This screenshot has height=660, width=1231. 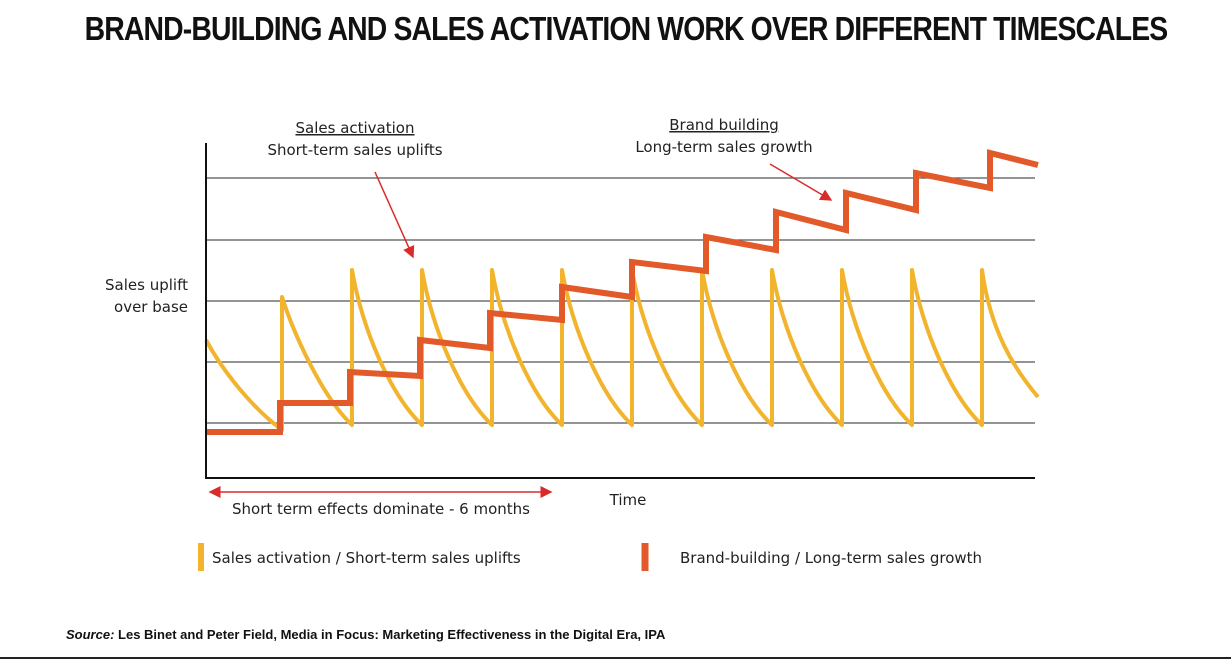 What do you see at coordinates (151, 307) in the screenshot?
I see `y-axis-label: over base` at bounding box center [151, 307].